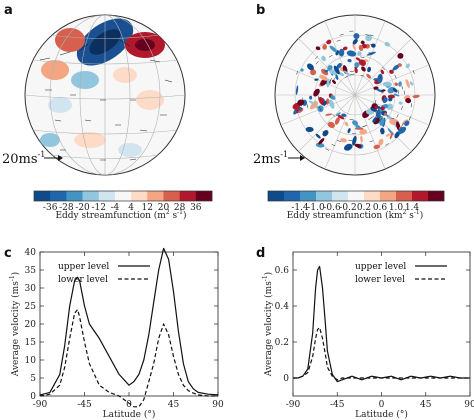 Image resolution: width=474 pixels, height=420 pixels. I want to click on x-tick-label: 90, so click(218, 405).